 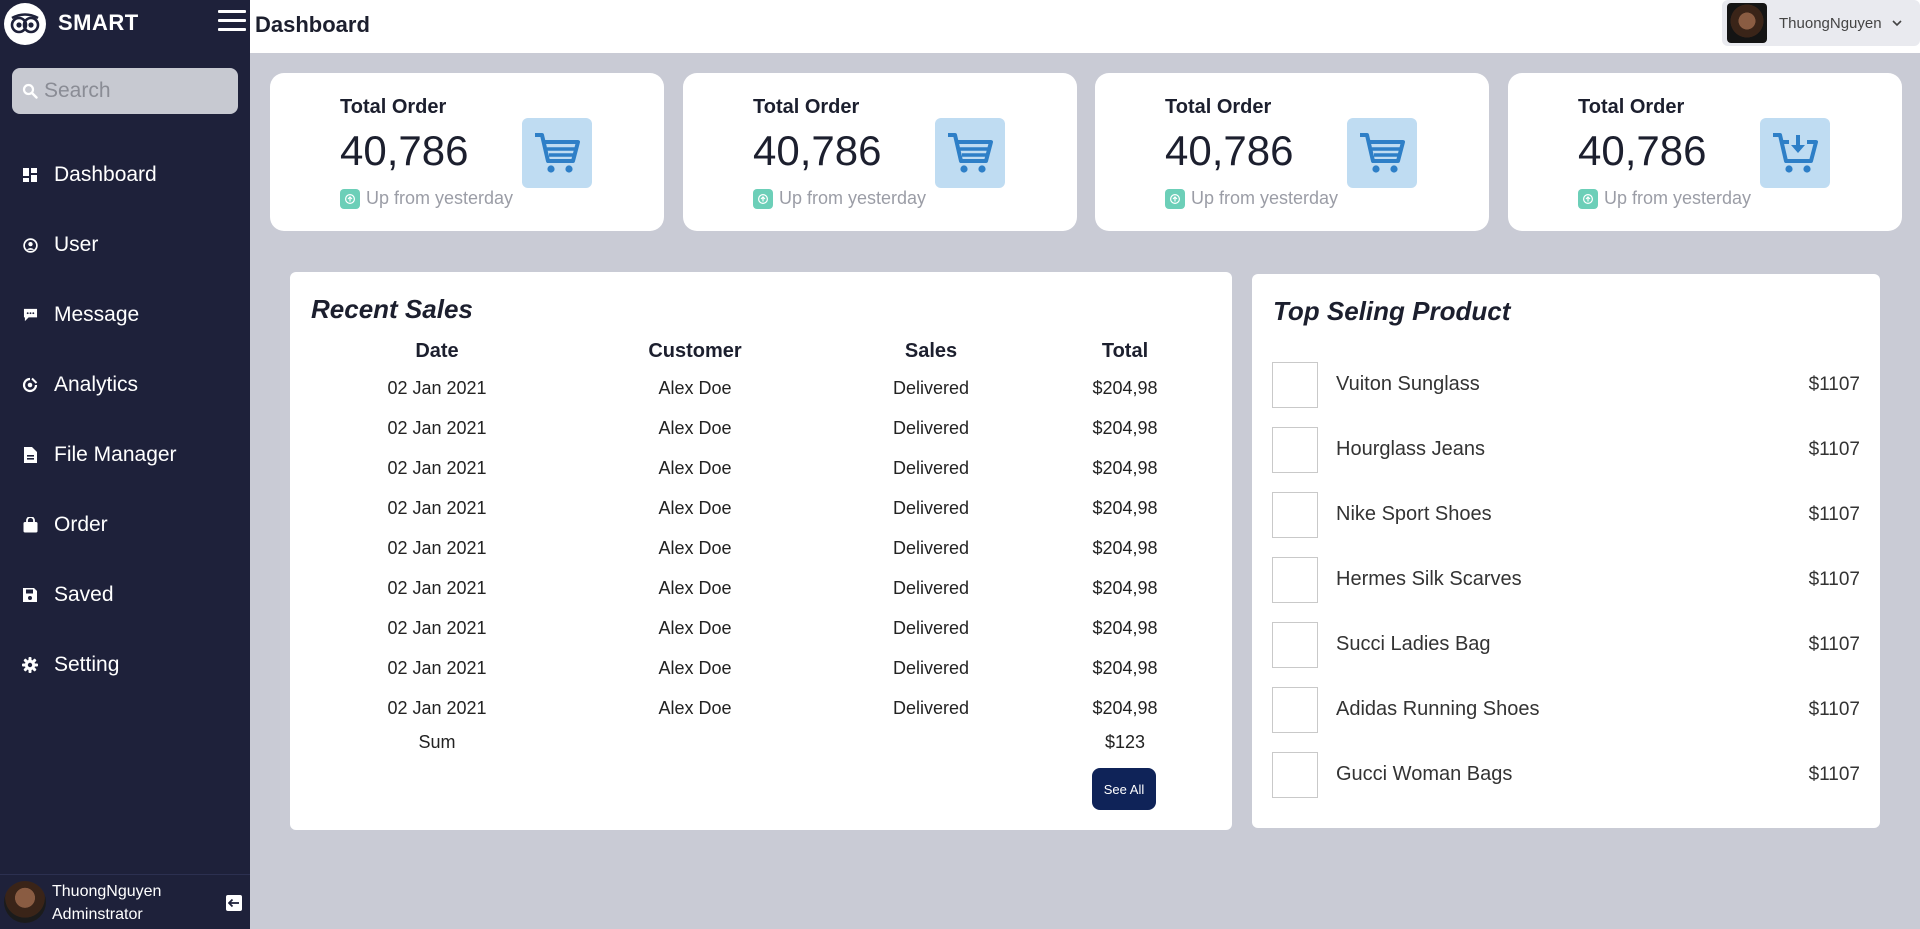 What do you see at coordinates (125, 175) in the screenshot?
I see `sidebar-item-dashboard: Dashboard` at bounding box center [125, 175].